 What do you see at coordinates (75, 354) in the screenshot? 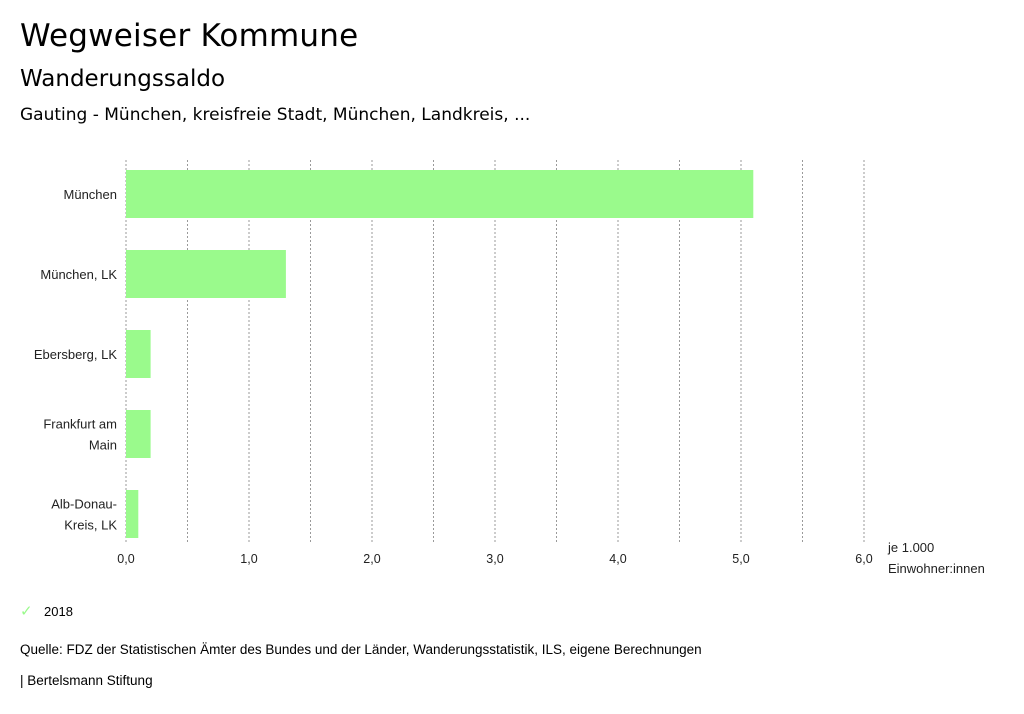
I see `category-label: Ebersberg, LK` at bounding box center [75, 354].